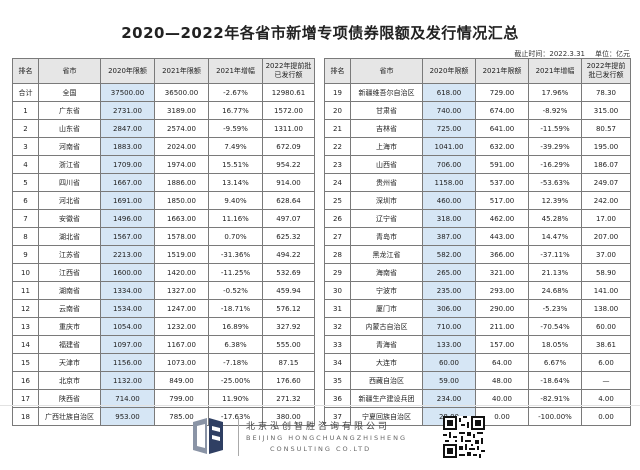  What do you see at coordinates (386, 146) in the screenshot?
I see `cell-province: 上海市` at bounding box center [386, 146].